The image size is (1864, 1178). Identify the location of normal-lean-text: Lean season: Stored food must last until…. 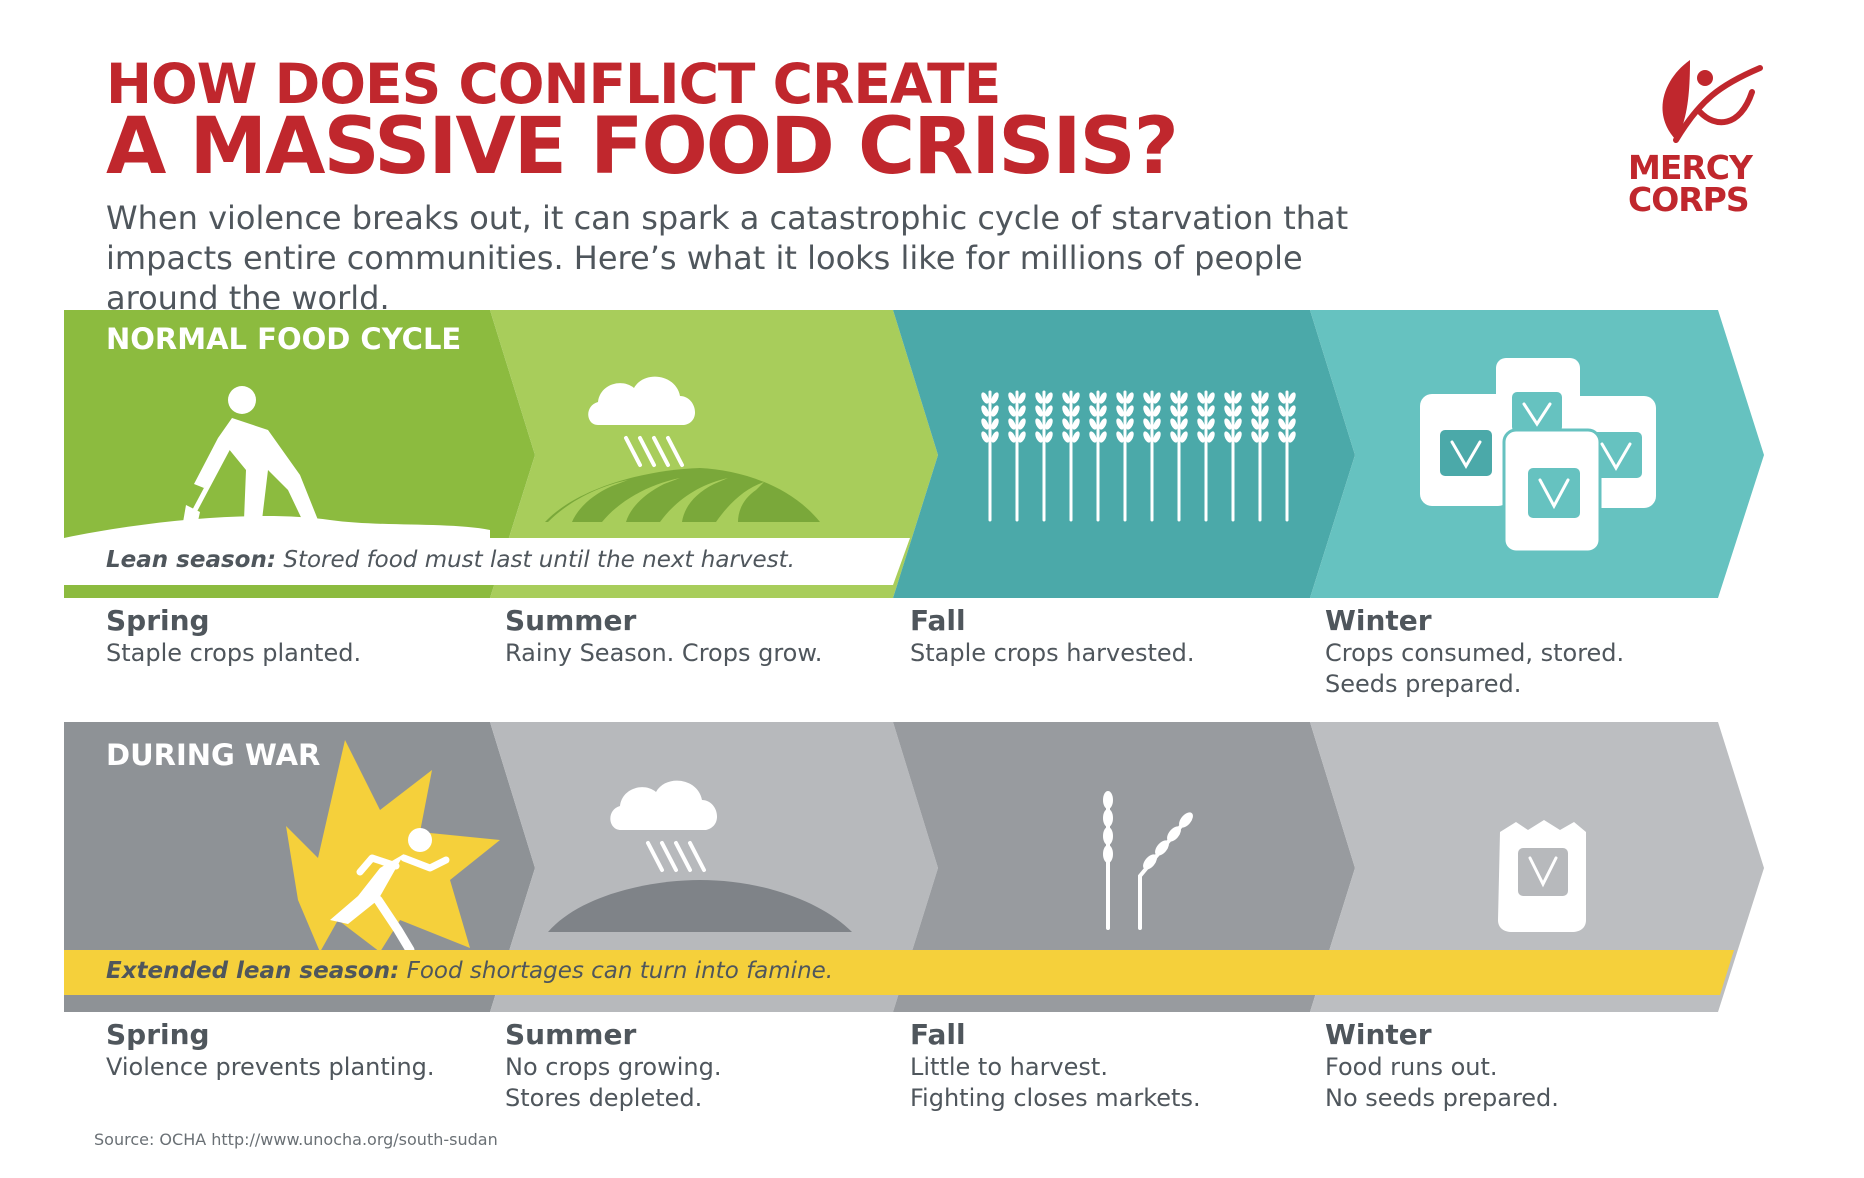
(450, 560).